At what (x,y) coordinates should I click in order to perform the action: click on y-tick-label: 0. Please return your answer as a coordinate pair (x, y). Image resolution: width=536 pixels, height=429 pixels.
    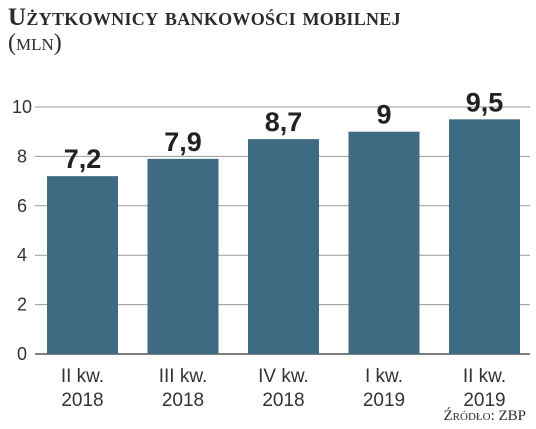
    Looking at the image, I should click on (22, 354).